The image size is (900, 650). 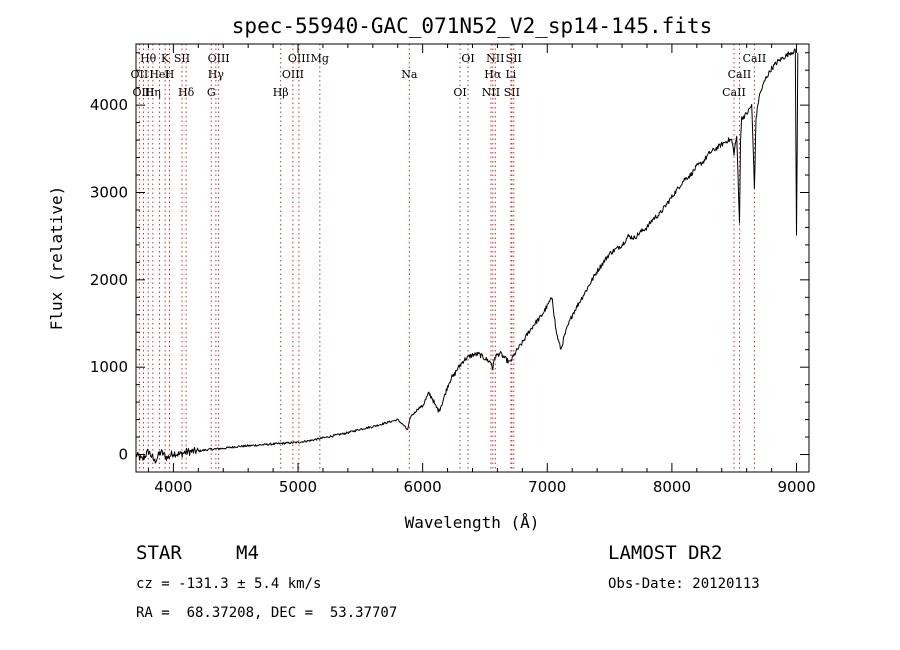 What do you see at coordinates (409, 74) in the screenshot?
I see `line-marker-label: Na` at bounding box center [409, 74].